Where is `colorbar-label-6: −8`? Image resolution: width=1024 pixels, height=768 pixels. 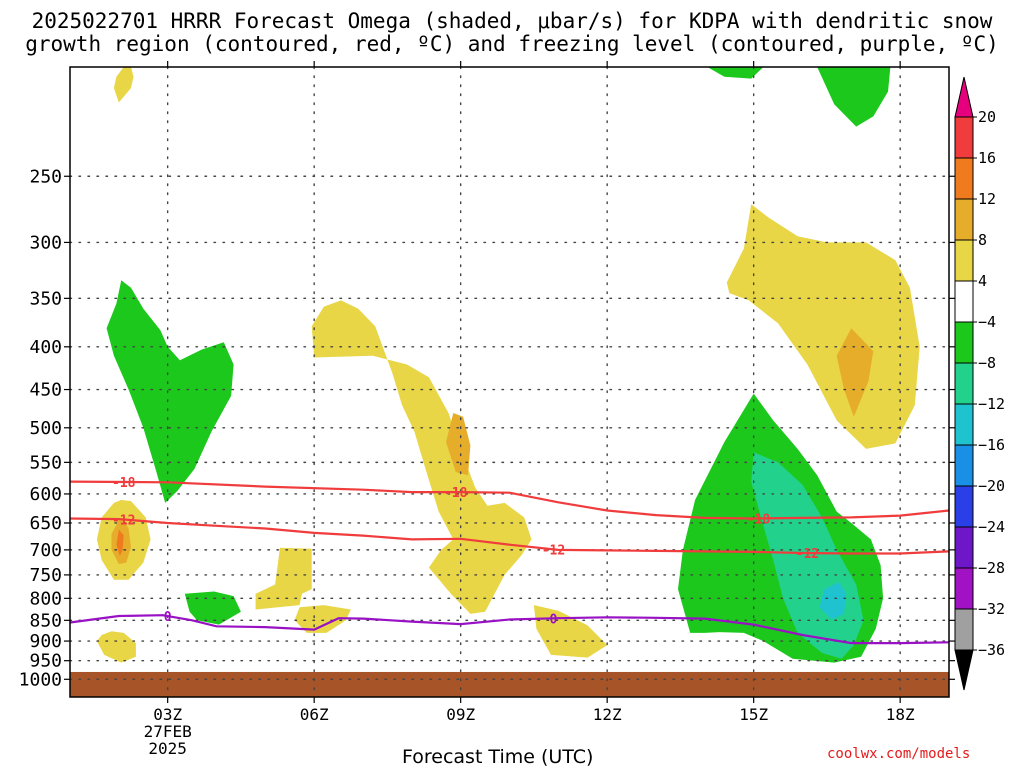 colorbar-label-6: −8 is located at coordinates (987, 363).